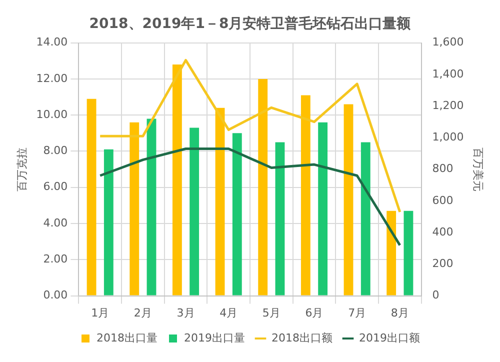 Image resolution: width=500 pixels, height=362 pixels. I want to click on x-tick-label: 4月, so click(229, 313).